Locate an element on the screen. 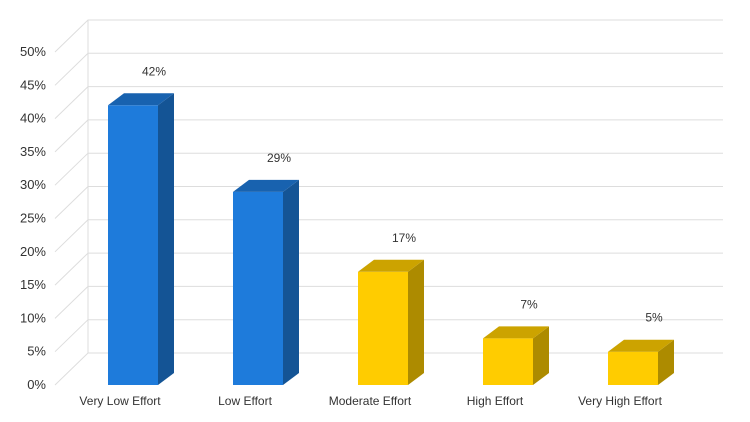 This screenshot has height=422, width=750. y-tick-label: 40% is located at coordinates (33, 118).